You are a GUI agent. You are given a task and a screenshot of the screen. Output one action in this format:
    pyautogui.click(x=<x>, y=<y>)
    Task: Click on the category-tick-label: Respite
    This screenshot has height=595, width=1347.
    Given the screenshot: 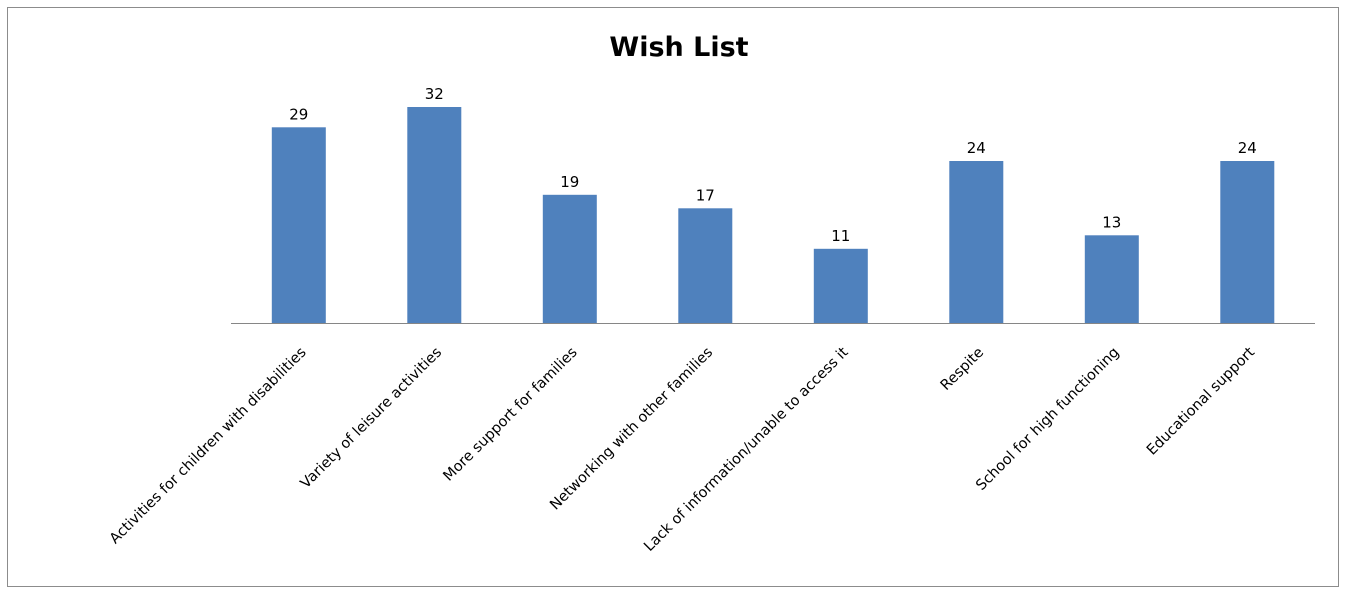 What is the action you would take?
    pyautogui.click(x=962, y=368)
    